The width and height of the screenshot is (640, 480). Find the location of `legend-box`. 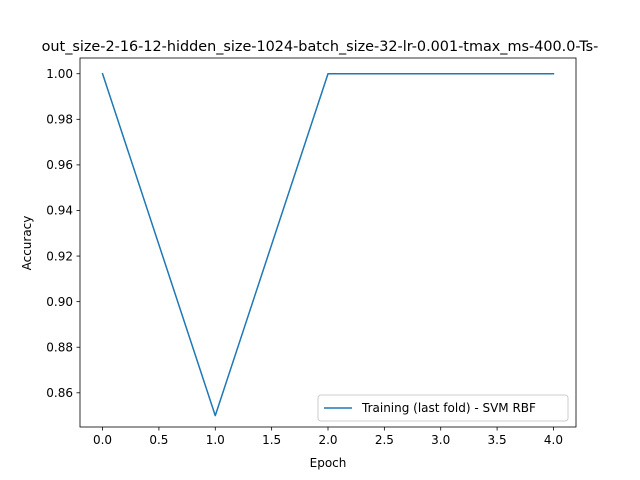

legend-box is located at coordinates (443, 408).